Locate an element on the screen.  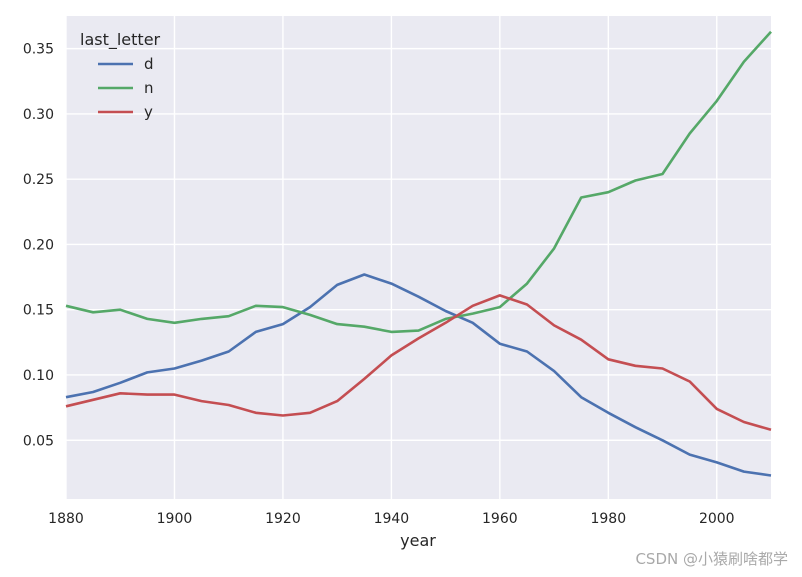
x-tick-label: 1900 is located at coordinates (175, 519).